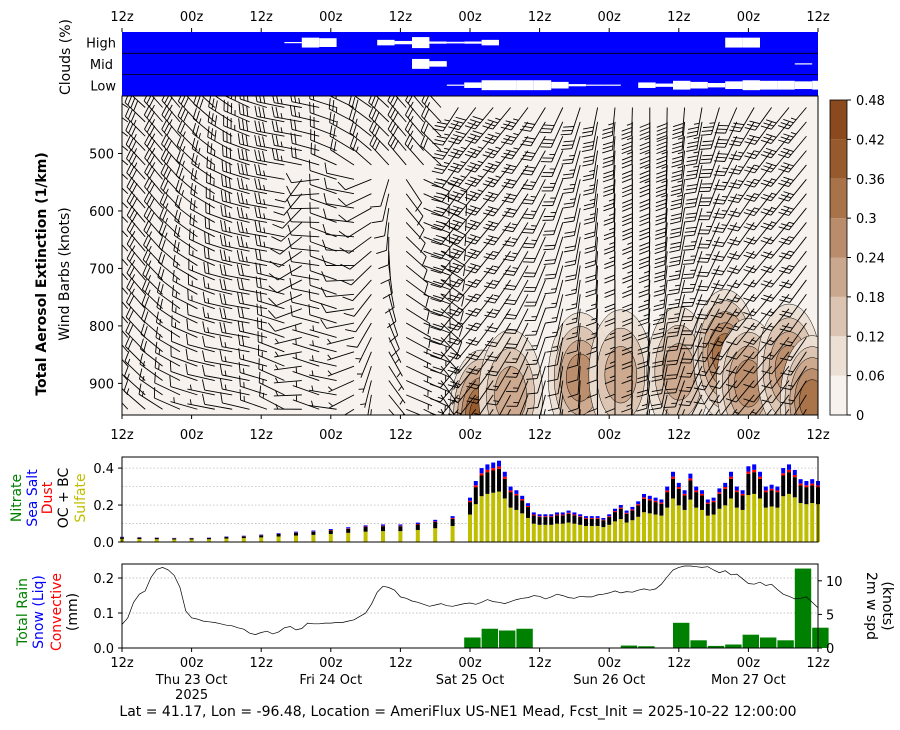  I want to click on colorbar-tick-label: 0.48, so click(870, 101).